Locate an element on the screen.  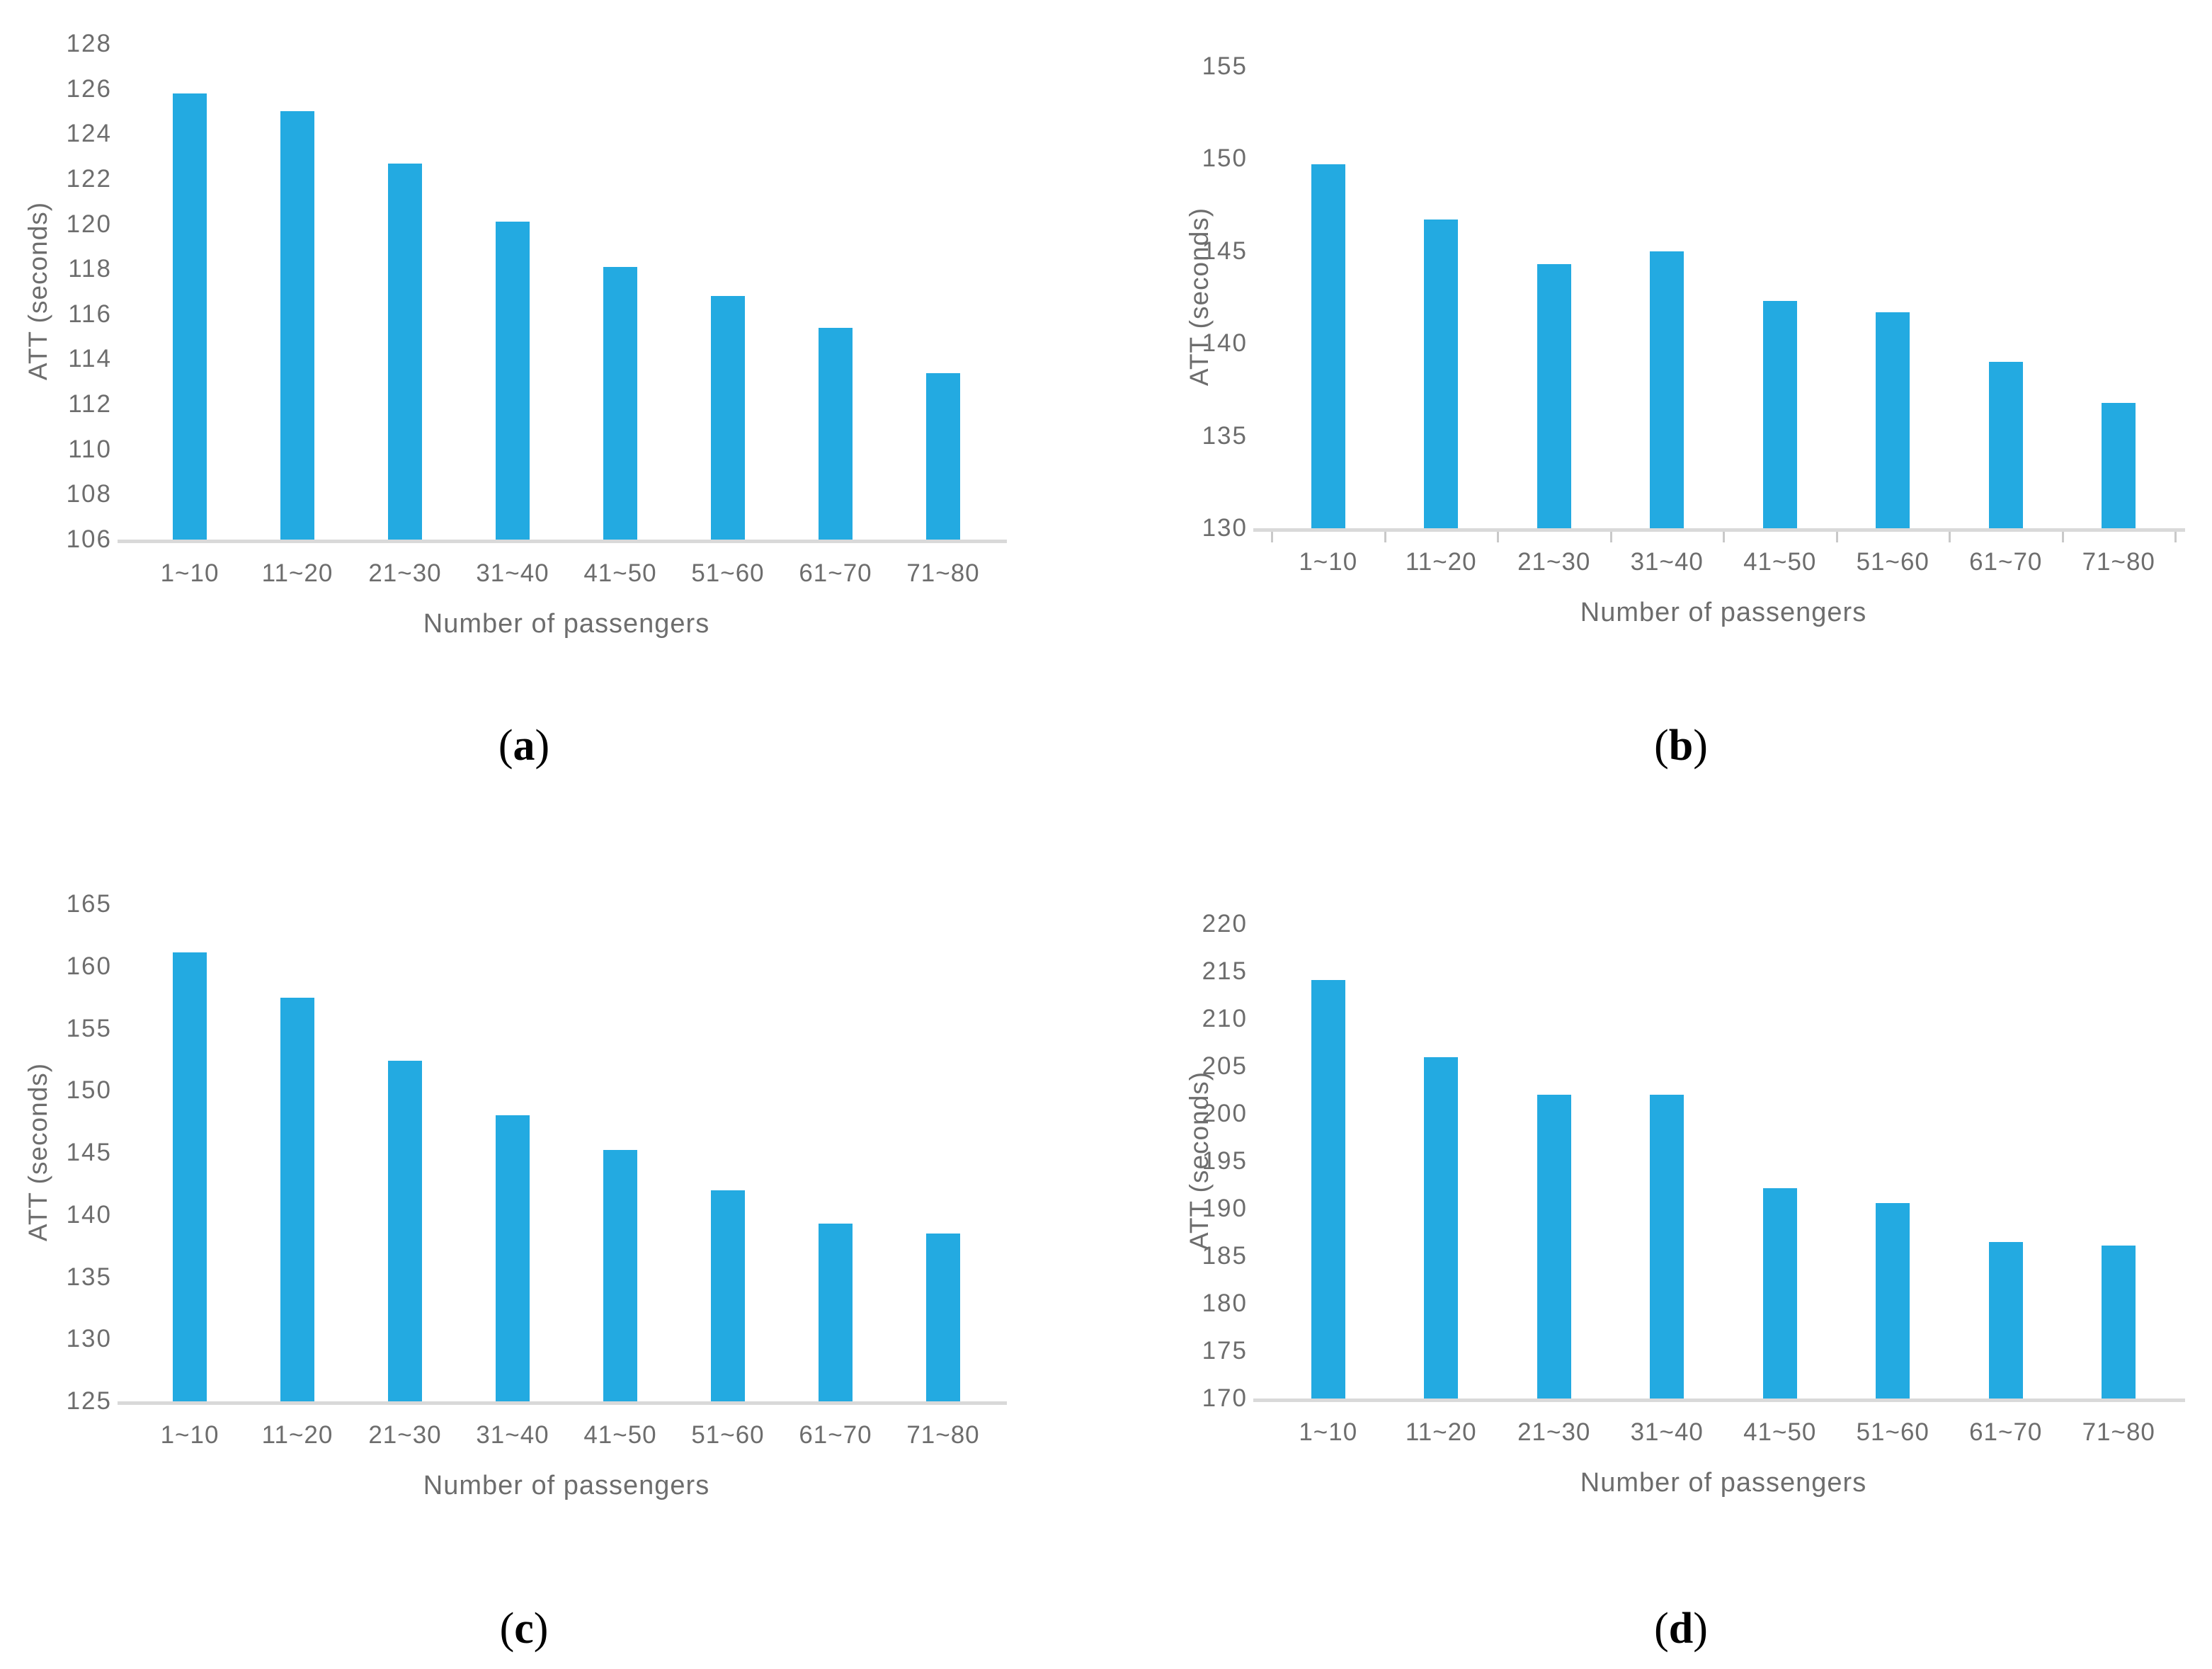
bar-51~60 is located at coordinates (728, 418).